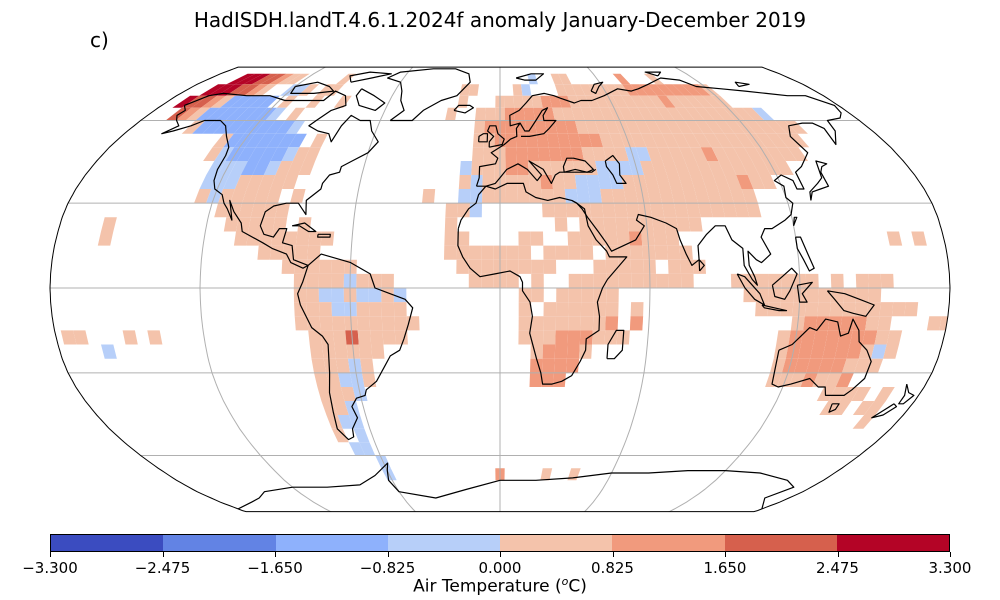 The width and height of the screenshot is (1000, 600). I want to click on colorbar-tick, so click(500, 554).